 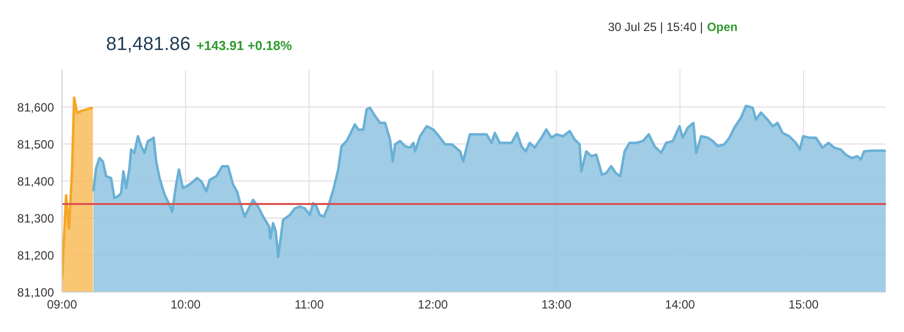 I want to click on y-tick-label: 81,300, so click(x=35, y=218).